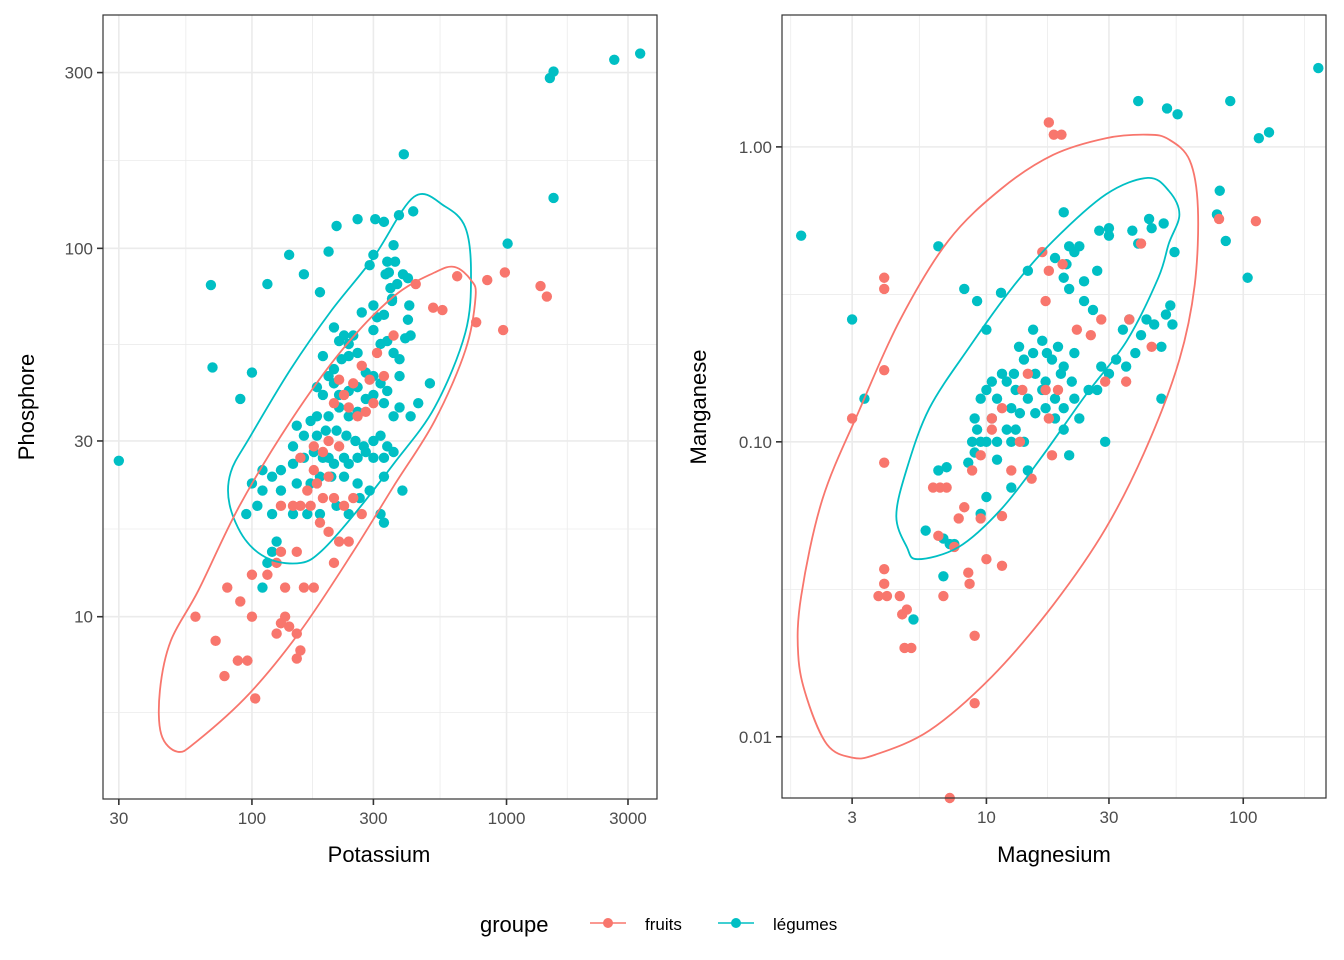  Describe the element at coordinates (1054, 854) in the screenshot. I see `x-axis-title-magnesium: Magnesium` at that location.